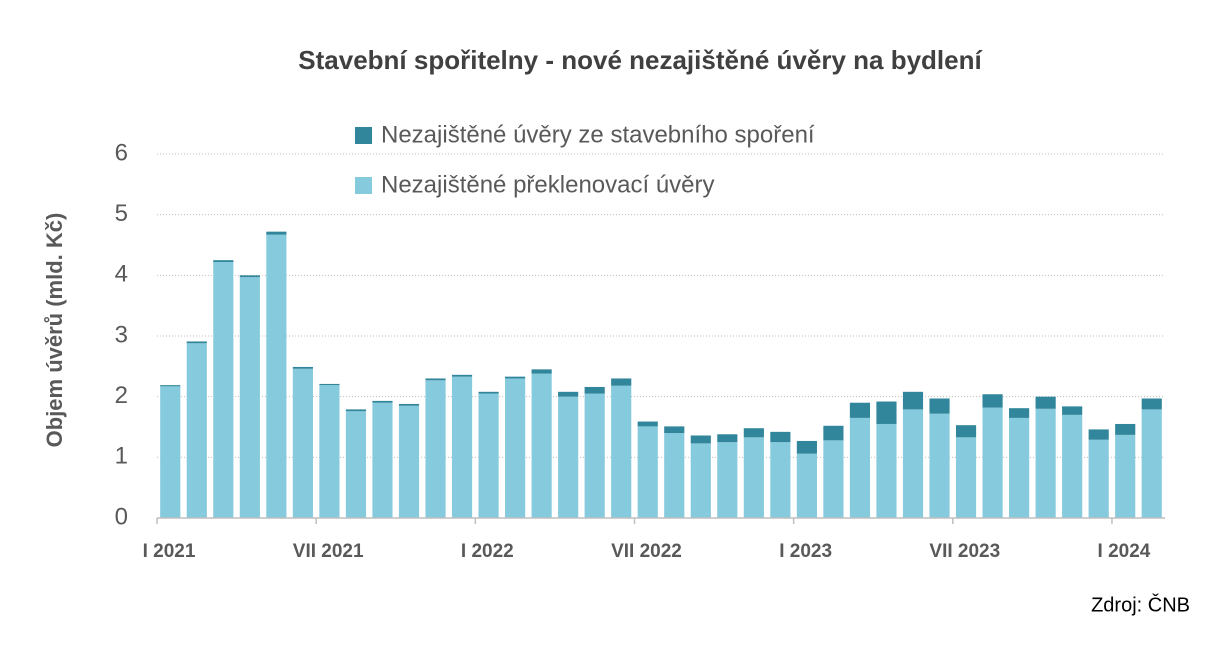 The height and width of the screenshot is (648, 1227). What do you see at coordinates (121, 395) in the screenshot?
I see `y-tick-label: 2` at bounding box center [121, 395].